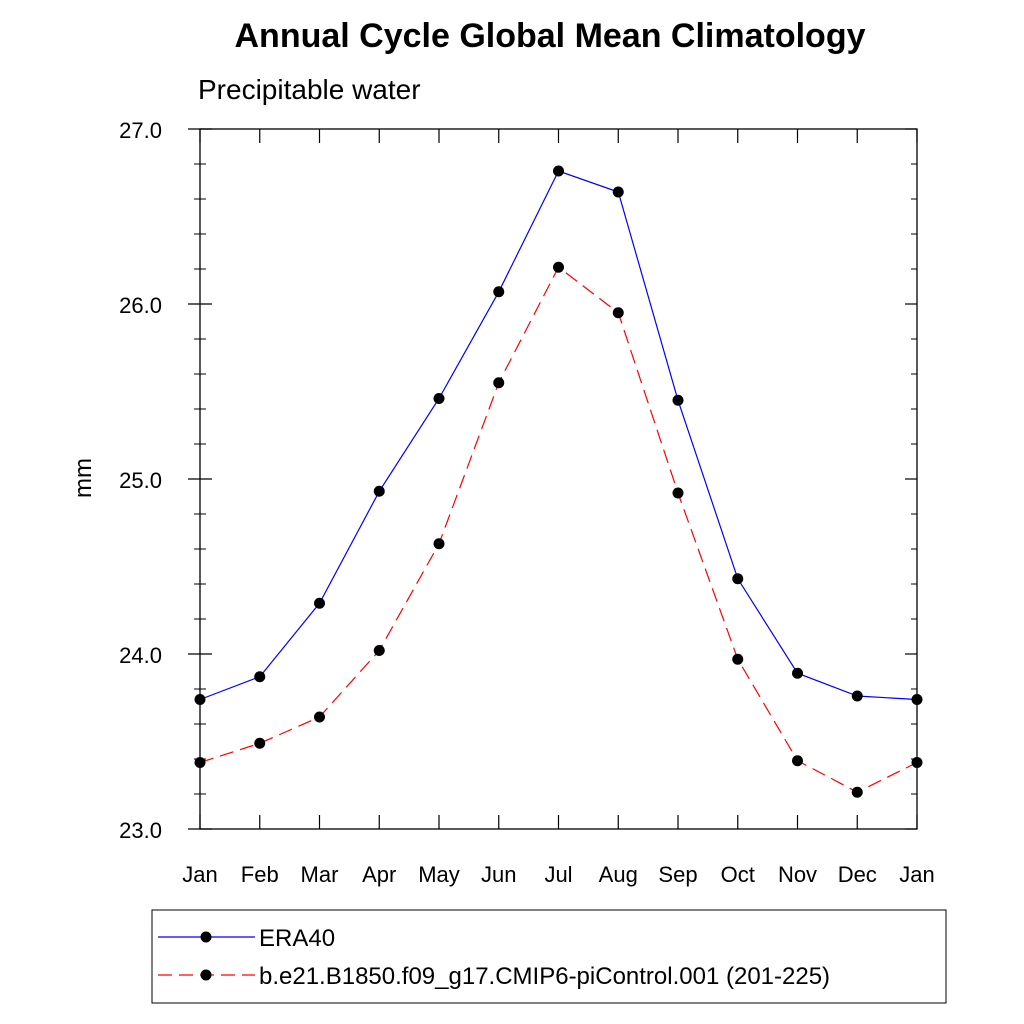 The image size is (1024, 1024). I want to click on y-tick-label: 25.0, so click(140, 480).